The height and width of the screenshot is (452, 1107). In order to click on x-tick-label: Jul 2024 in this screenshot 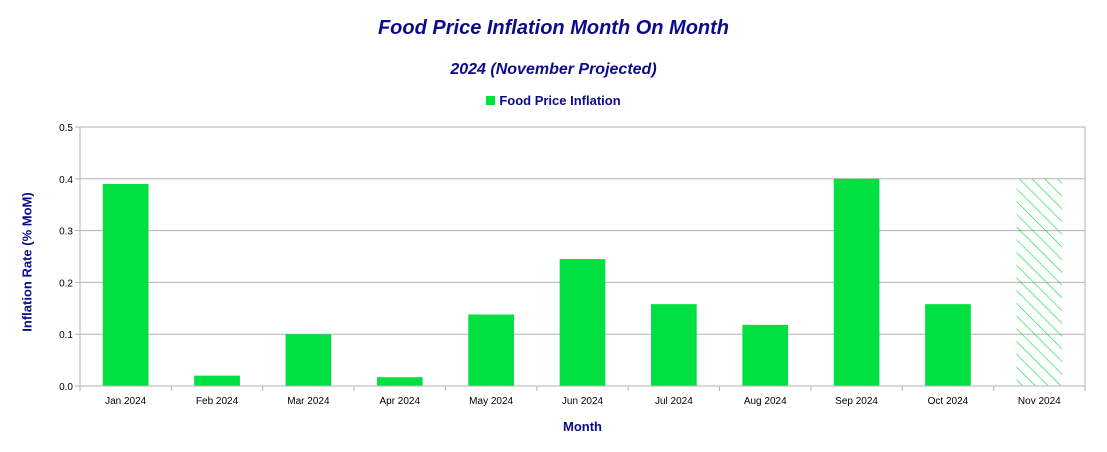, I will do `click(674, 401)`.